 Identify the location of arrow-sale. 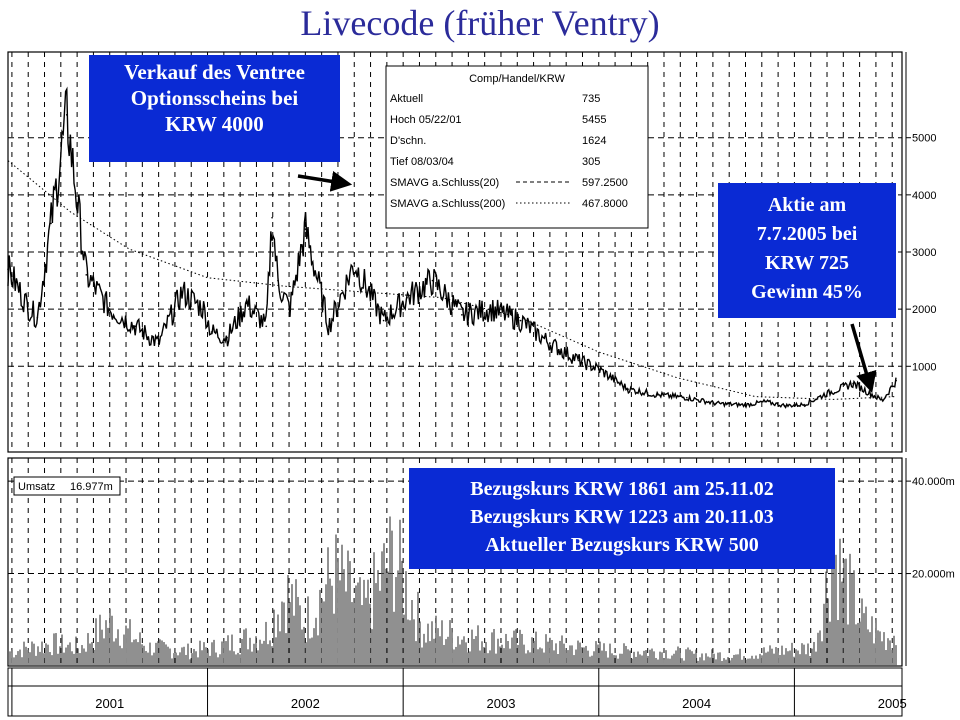
(325, 181).